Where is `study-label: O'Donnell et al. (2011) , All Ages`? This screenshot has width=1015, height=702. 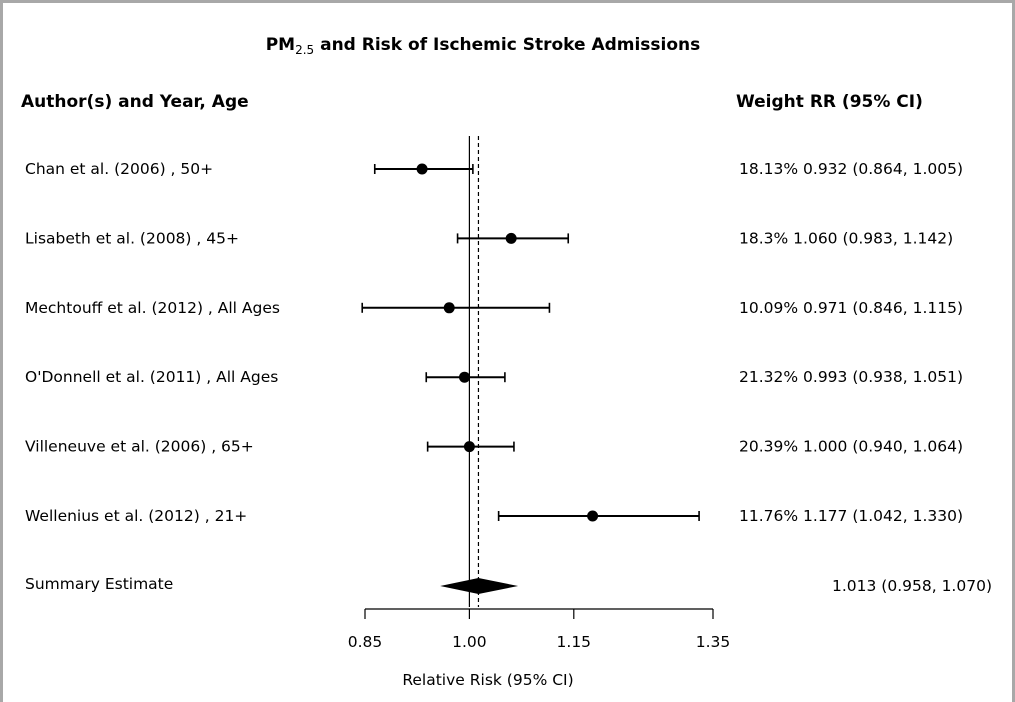
study-label: O'Donnell et al. (2011) , All Ages is located at coordinates (151, 377).